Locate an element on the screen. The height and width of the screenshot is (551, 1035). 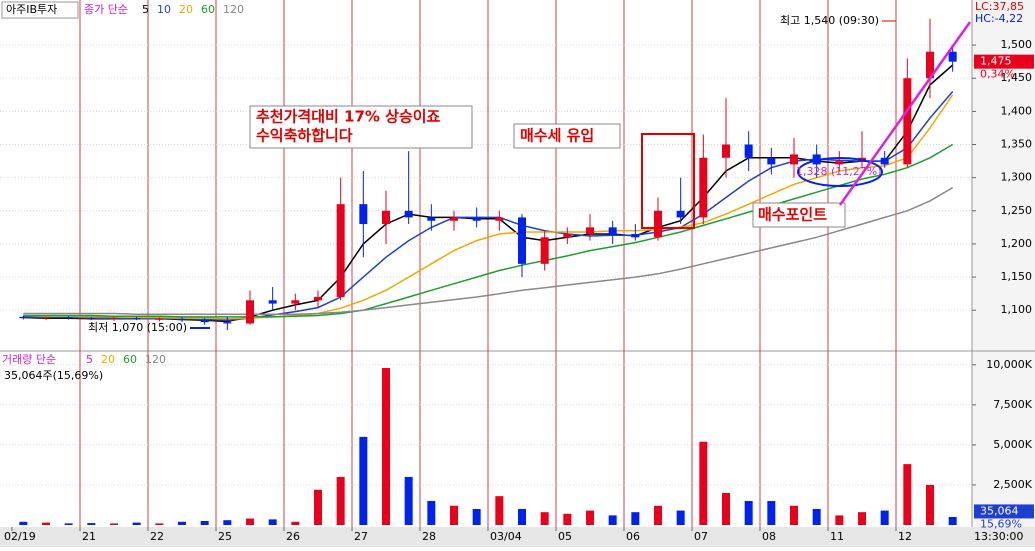
last-price-label: 1,475 is located at coordinates (996, 61).